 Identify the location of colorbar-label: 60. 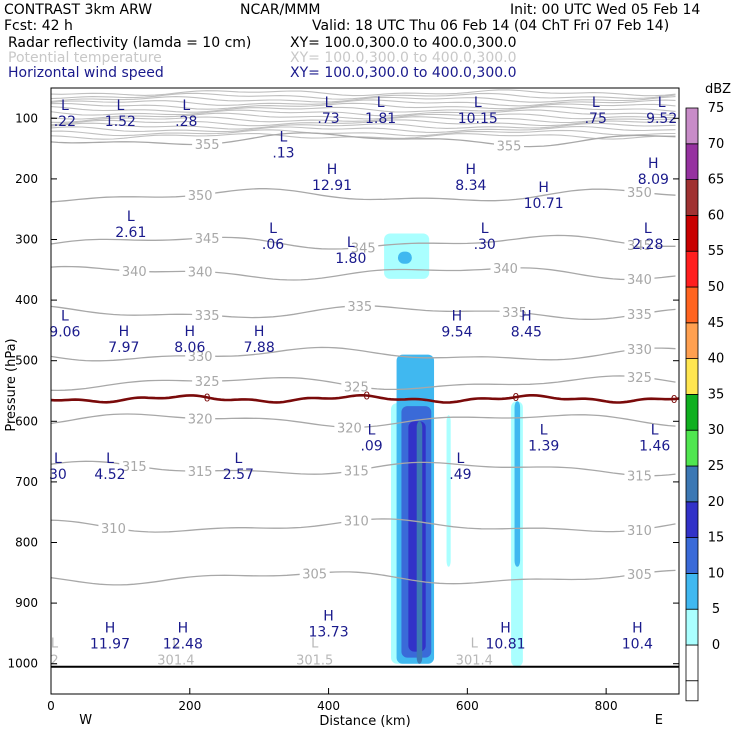
(716, 215).